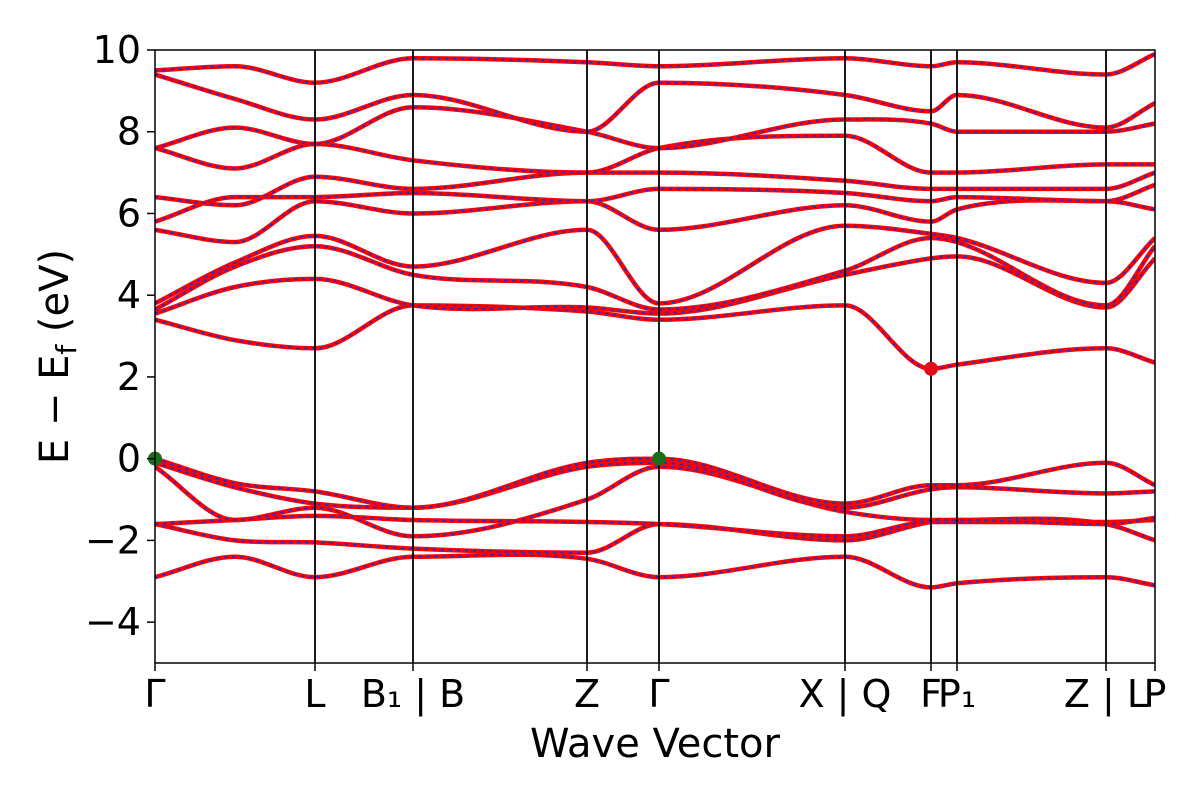 The image size is (1200, 800). Describe the element at coordinates (117, 50) in the screenshot. I see `y-tick-label: 10` at that location.